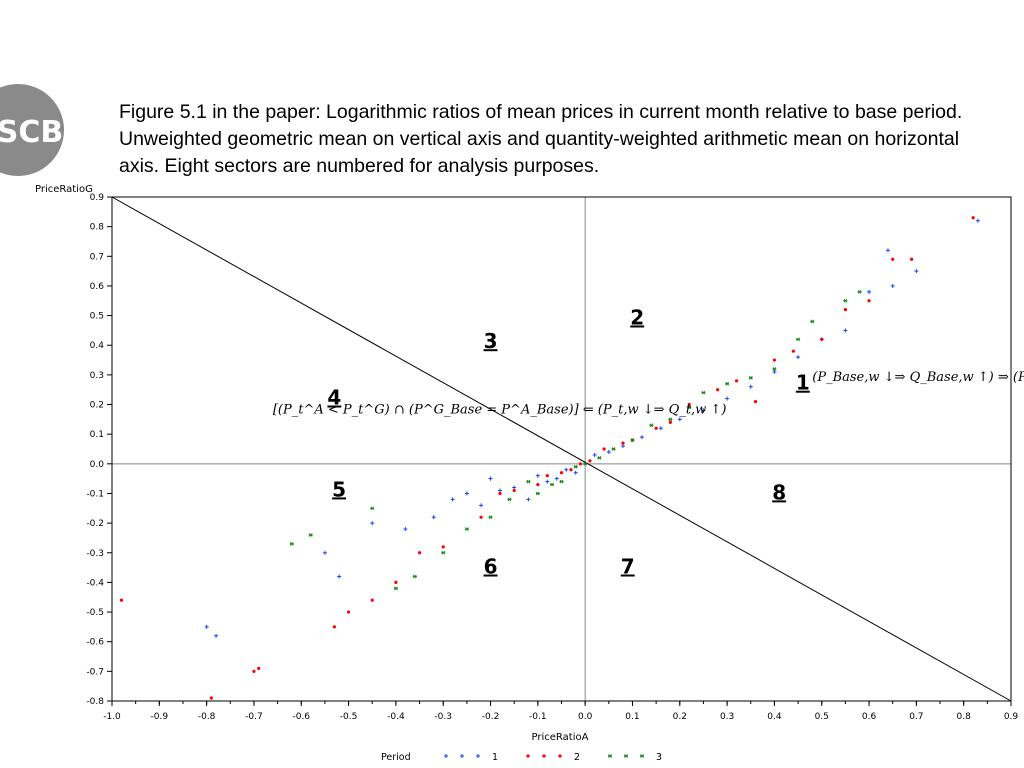  What do you see at coordinates (822, 717) in the screenshot?
I see `x-tick-label: 0.5` at bounding box center [822, 717].